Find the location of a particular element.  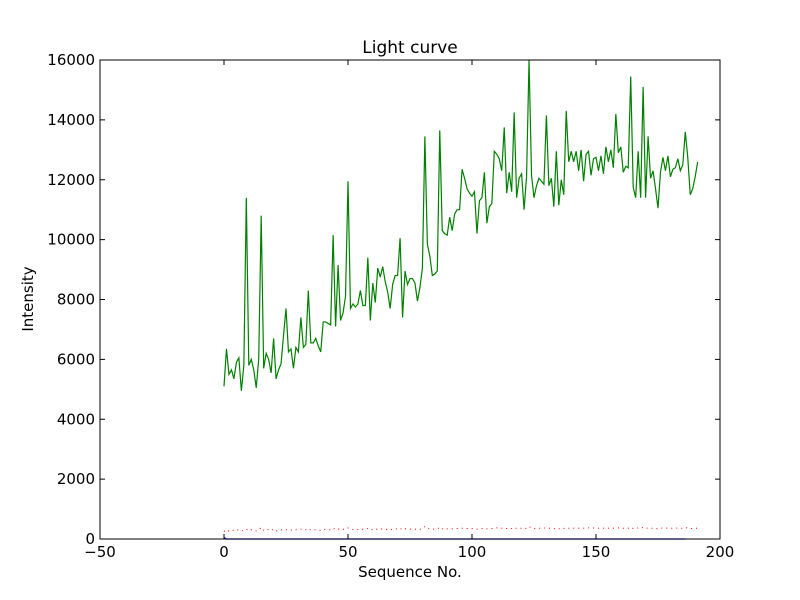

y-tick-label: 10000 is located at coordinates (71, 240).